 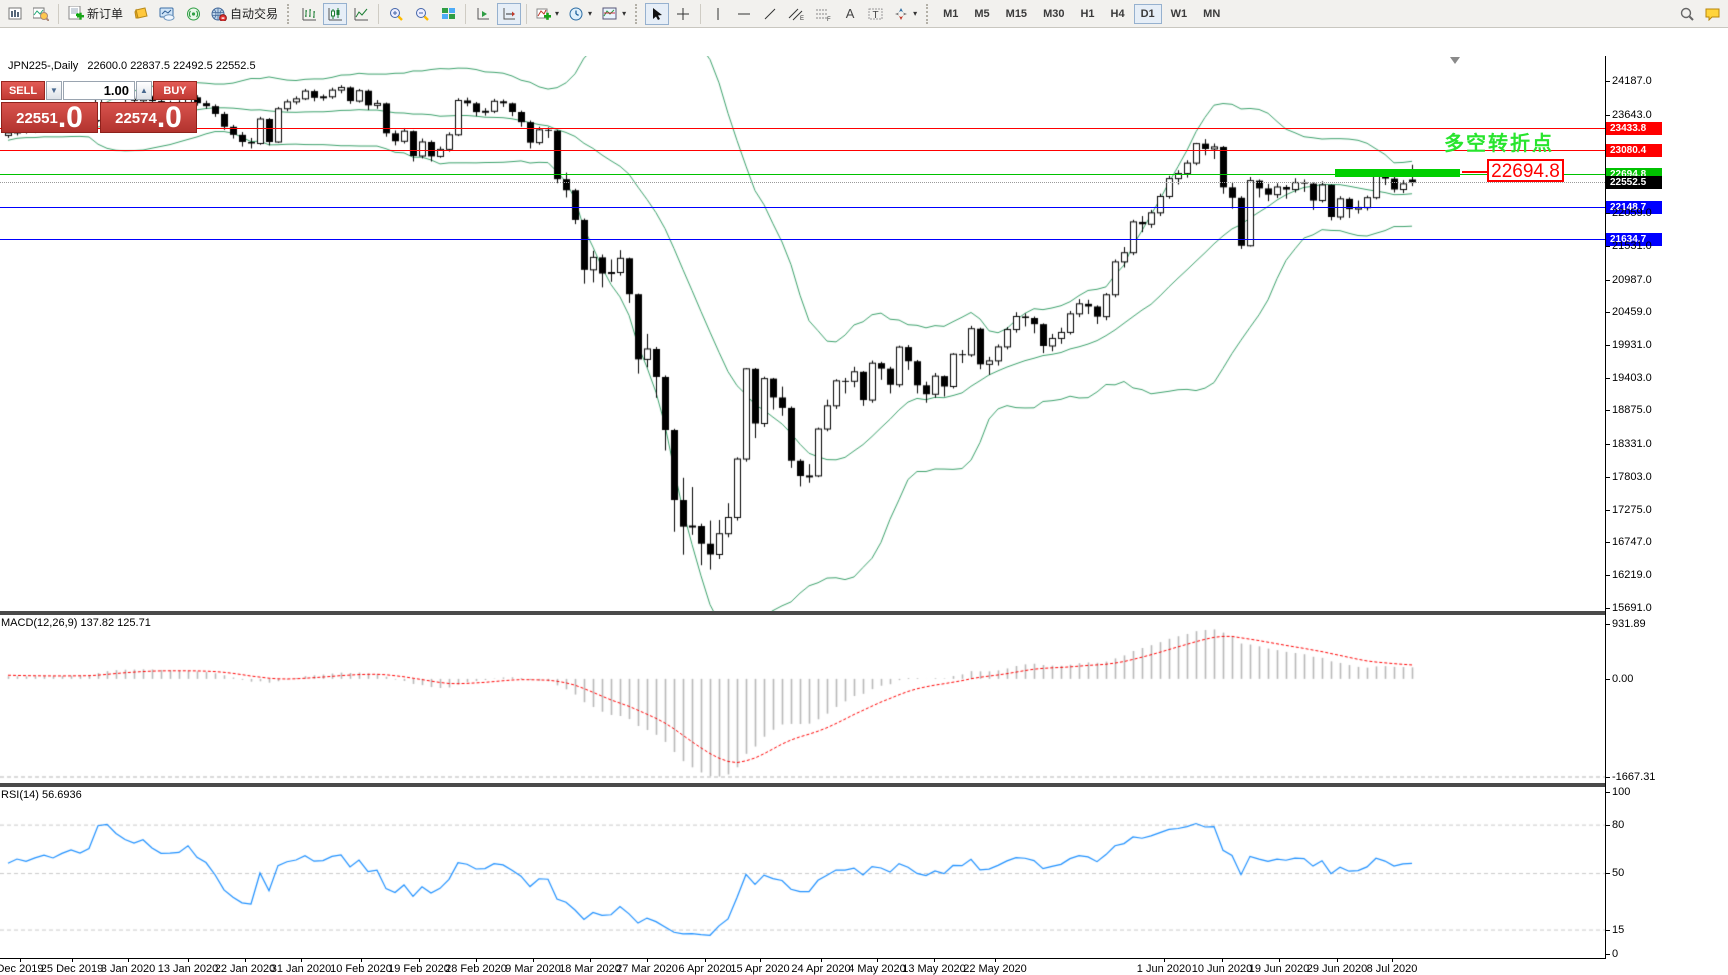 What do you see at coordinates (802, 128) in the screenshot?
I see `horizontal-level-line-23433.8` at bounding box center [802, 128].